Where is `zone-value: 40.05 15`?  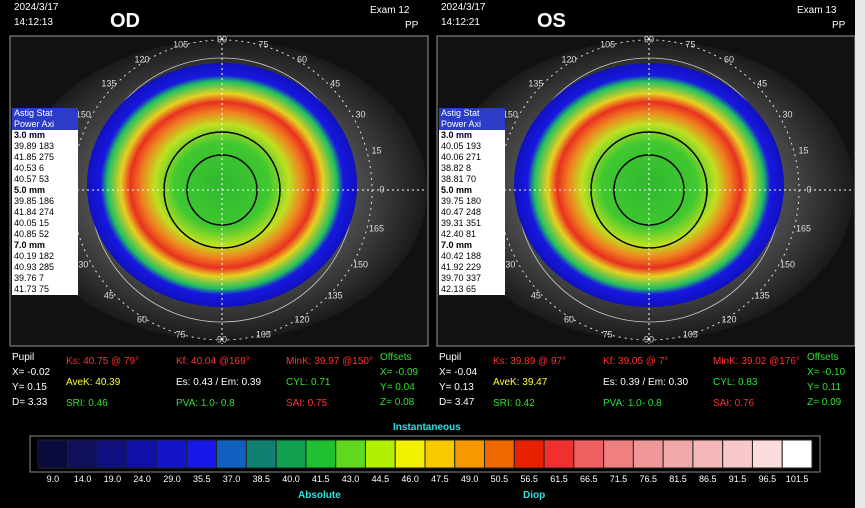 zone-value: 40.05 15 is located at coordinates (45, 223).